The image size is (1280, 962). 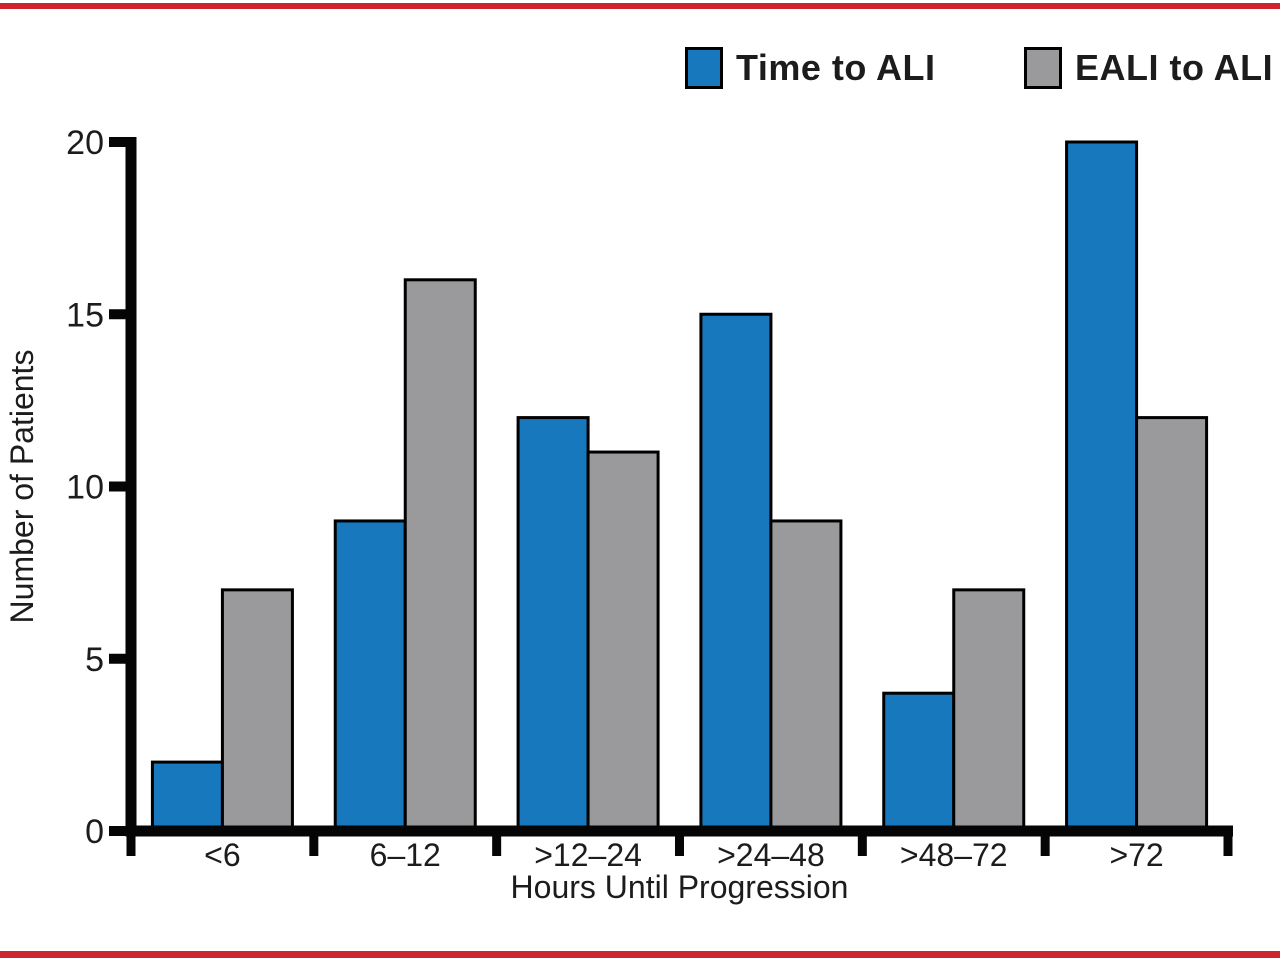 What do you see at coordinates (640, 6) in the screenshot?
I see `top-border-rule` at bounding box center [640, 6].